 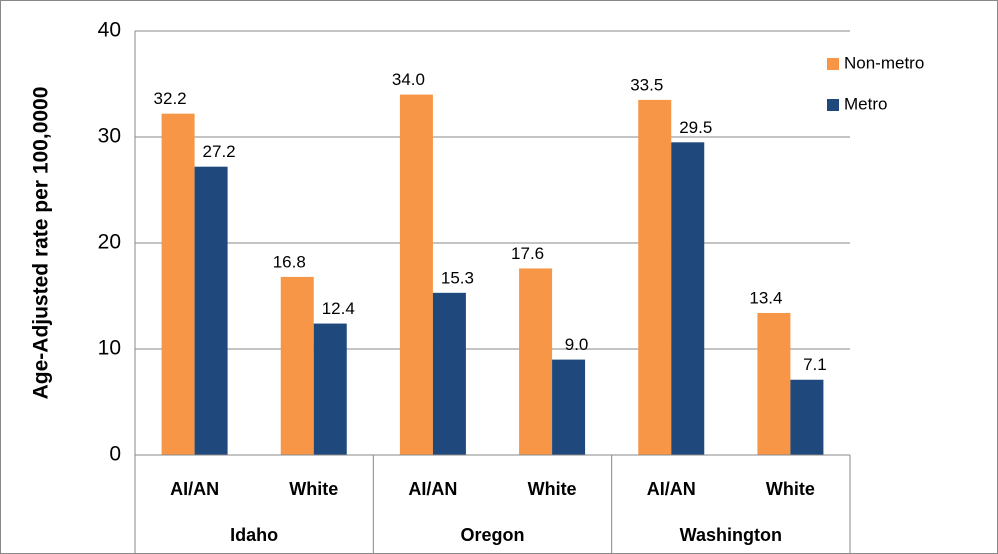 I want to click on group-label: Oregon, so click(x=492, y=535).